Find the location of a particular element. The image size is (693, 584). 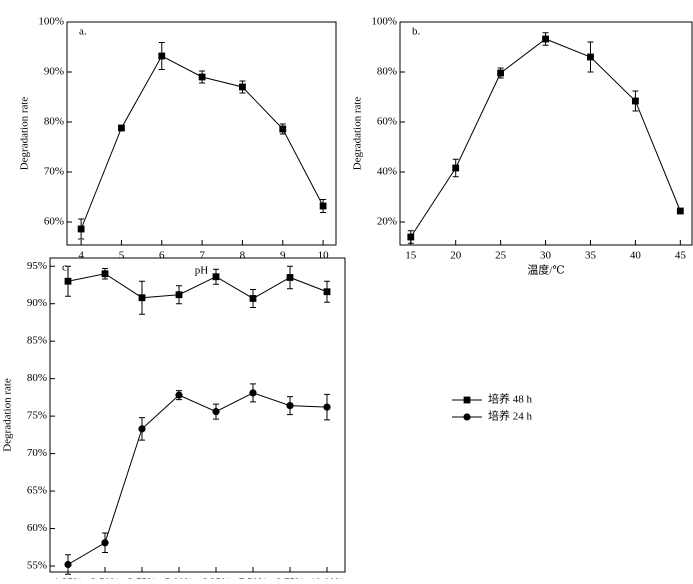

x-tick-label: 20 is located at coordinates (456, 256).